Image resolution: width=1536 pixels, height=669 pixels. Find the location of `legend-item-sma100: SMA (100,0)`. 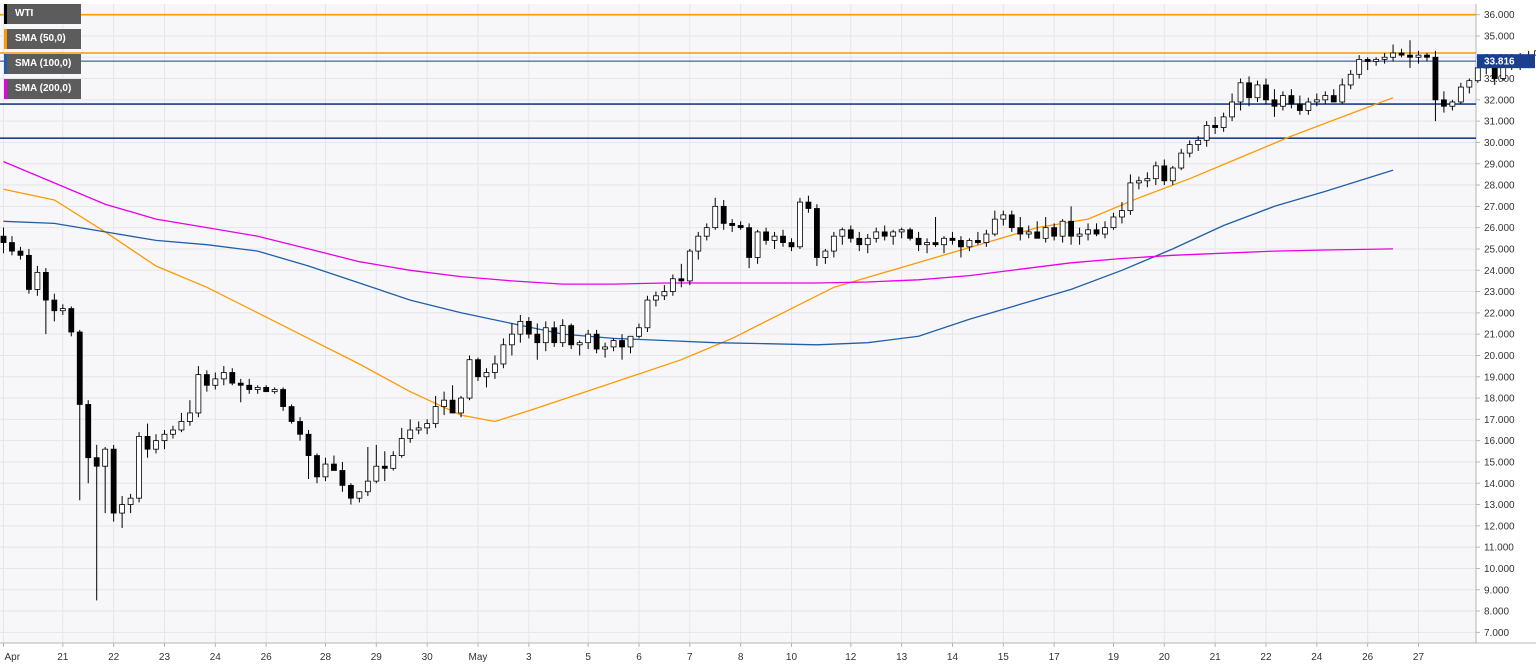

legend-item-sma100: SMA (100,0) is located at coordinates (43, 64).